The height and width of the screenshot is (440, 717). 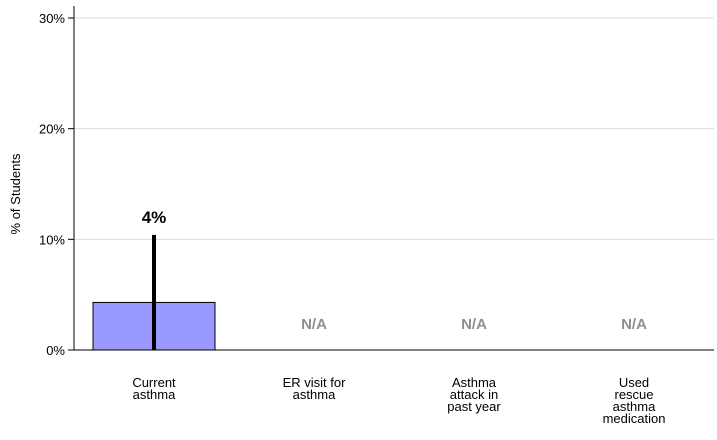 What do you see at coordinates (633, 394) in the screenshot?
I see `category-label-line: rescue` at bounding box center [633, 394].